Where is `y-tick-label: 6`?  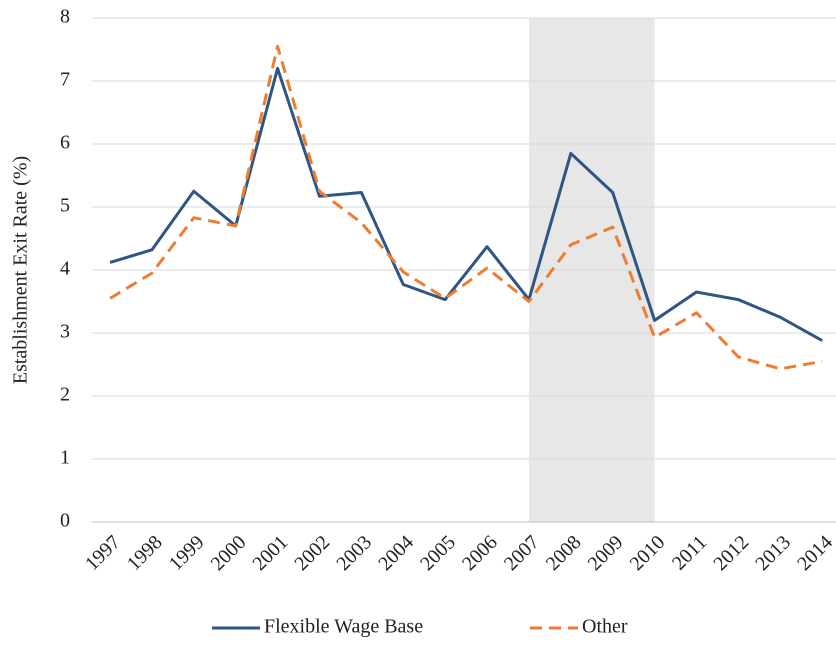 y-tick-label: 6 is located at coordinates (65, 143).